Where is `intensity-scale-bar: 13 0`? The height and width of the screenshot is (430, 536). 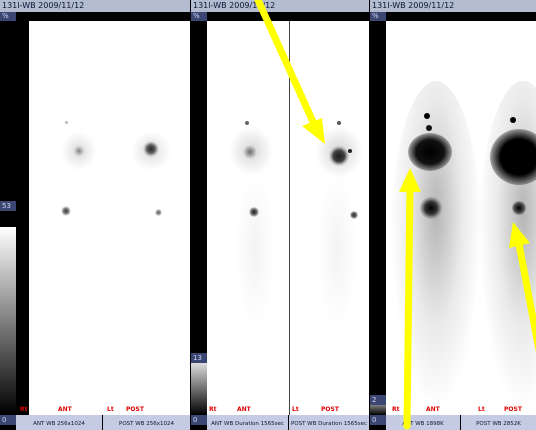 intensity-scale-bar: 13 0 is located at coordinates (199, 223).